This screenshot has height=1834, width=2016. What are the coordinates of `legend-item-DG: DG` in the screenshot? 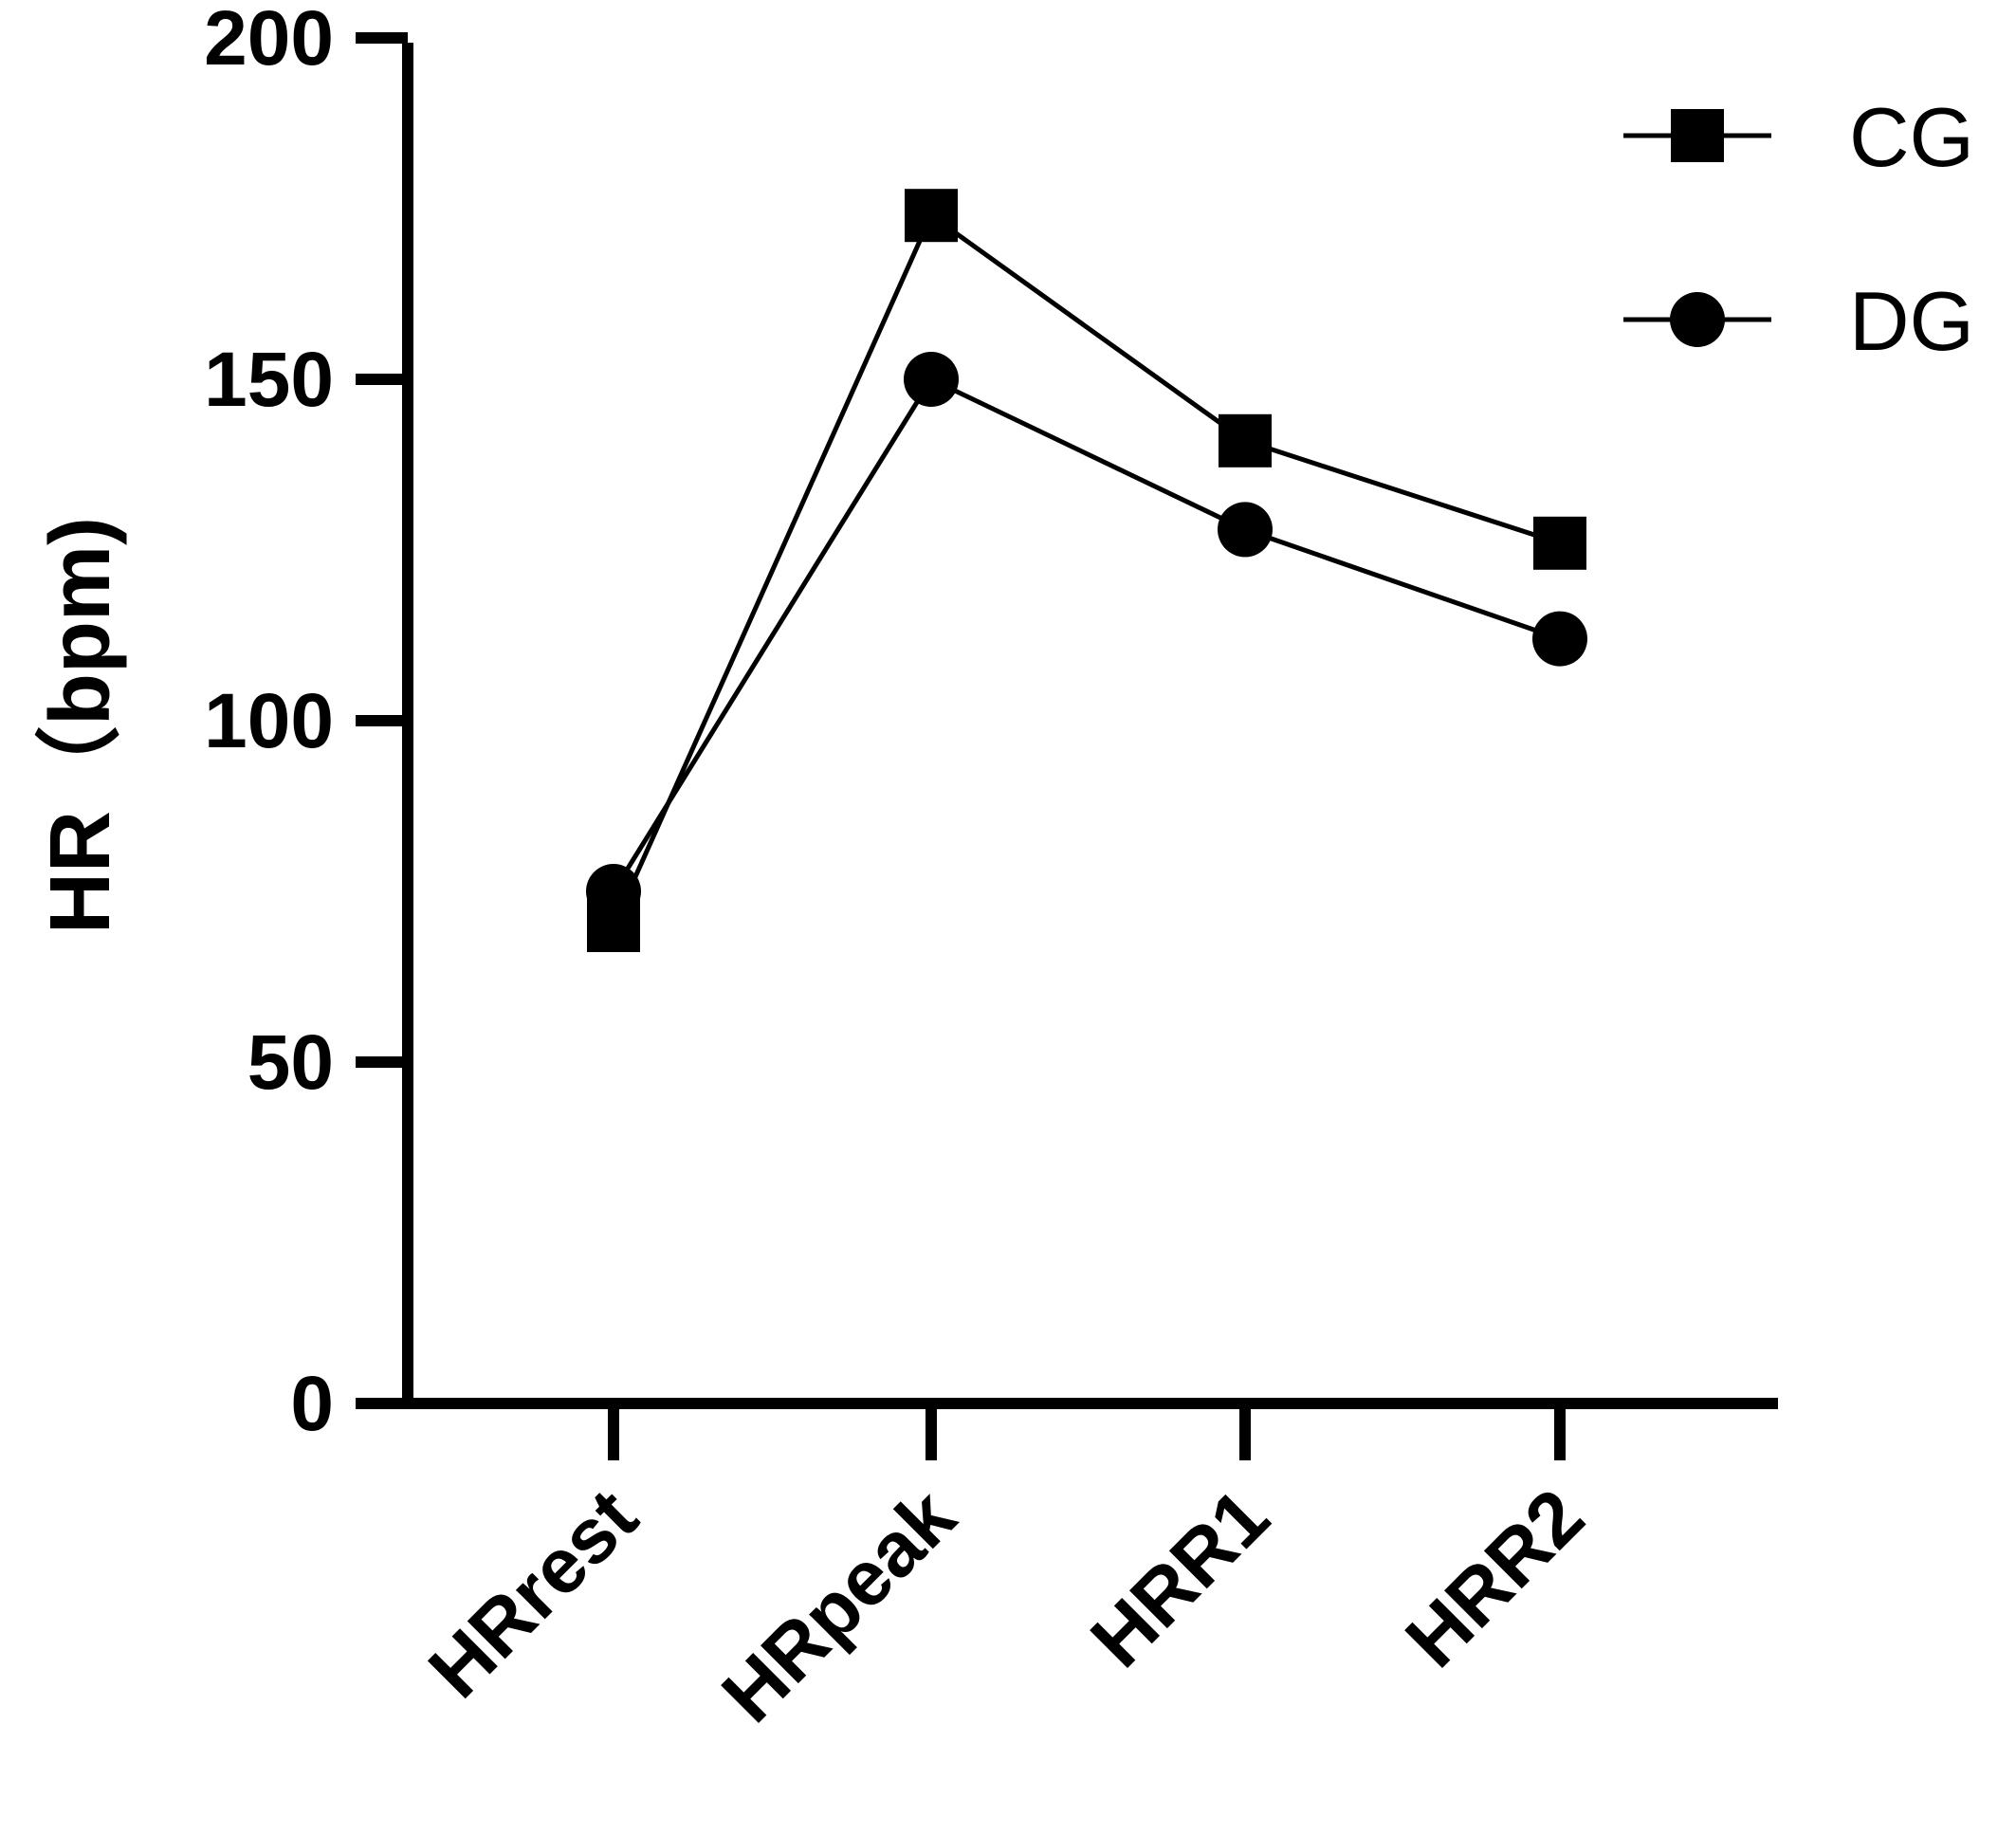 It's located at (1798, 321).